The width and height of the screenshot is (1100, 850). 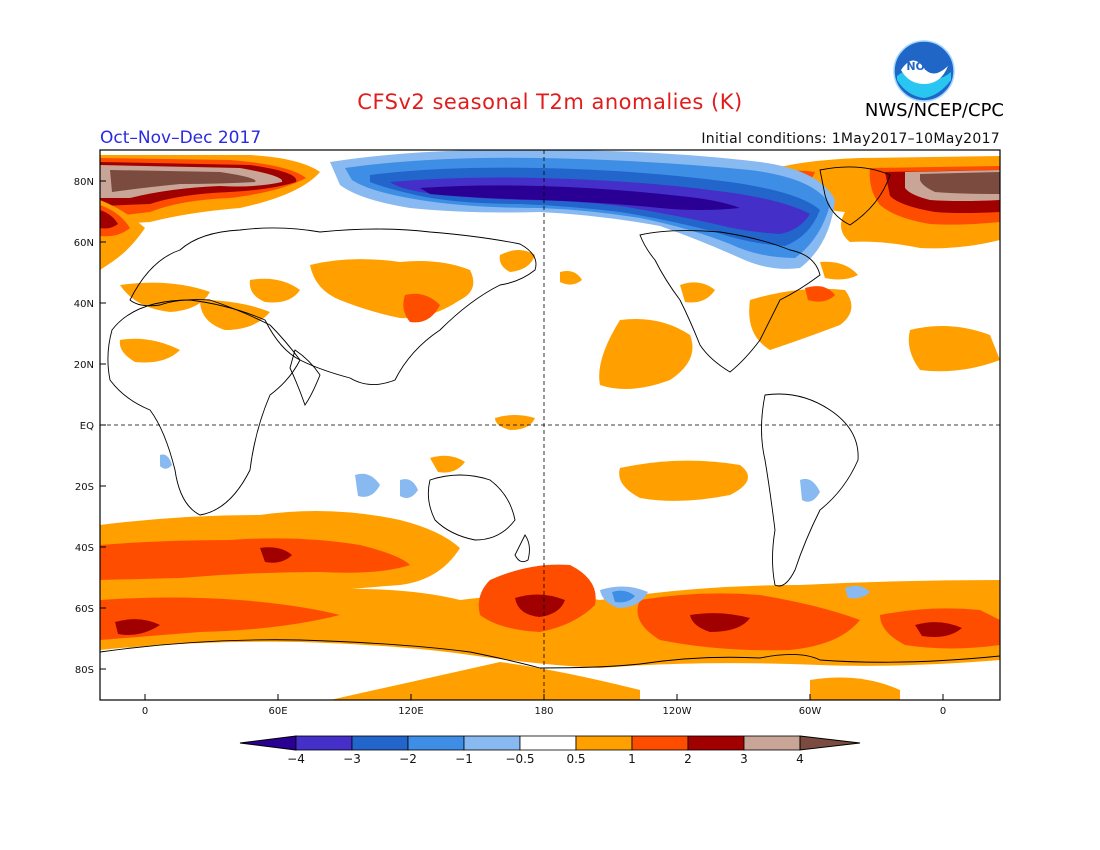 What do you see at coordinates (575, 759) in the screenshot?
I see `colorbar-label: 0.5` at bounding box center [575, 759].